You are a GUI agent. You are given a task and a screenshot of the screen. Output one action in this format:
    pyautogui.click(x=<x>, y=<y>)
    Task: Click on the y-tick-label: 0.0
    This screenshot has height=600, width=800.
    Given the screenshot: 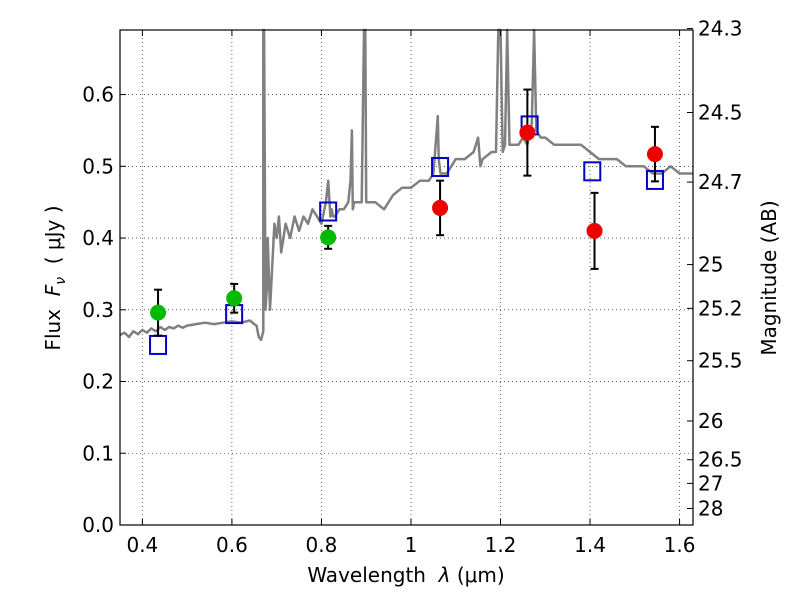 What is the action you would take?
    pyautogui.click(x=98, y=525)
    